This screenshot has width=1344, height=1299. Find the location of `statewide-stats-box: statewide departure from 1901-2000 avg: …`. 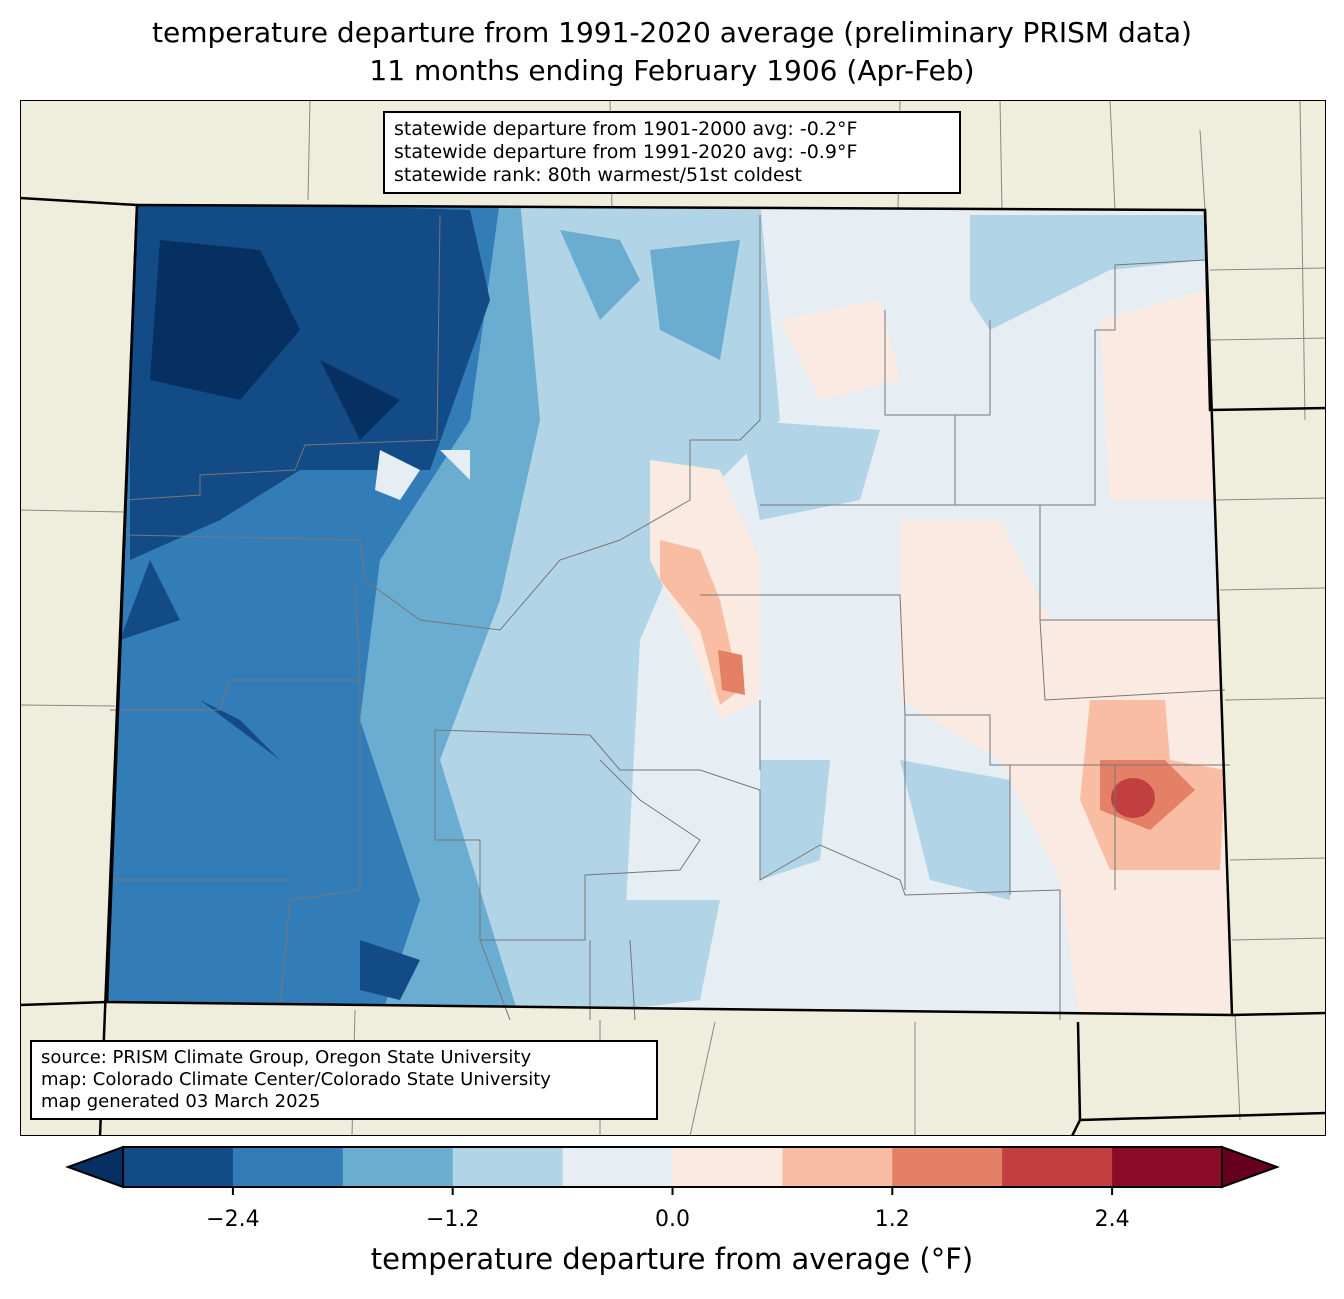

statewide-stats-box: statewide departure from 1901-2000 avg: … is located at coordinates (672, 152).